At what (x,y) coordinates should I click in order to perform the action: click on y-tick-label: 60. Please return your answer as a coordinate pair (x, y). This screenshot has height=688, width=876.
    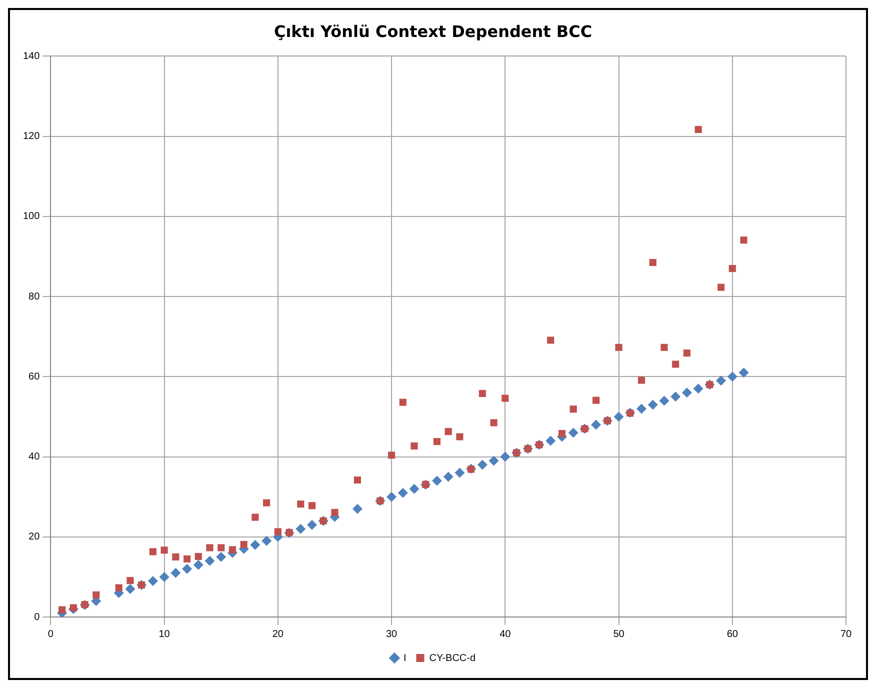
    Looking at the image, I should click on (34, 376).